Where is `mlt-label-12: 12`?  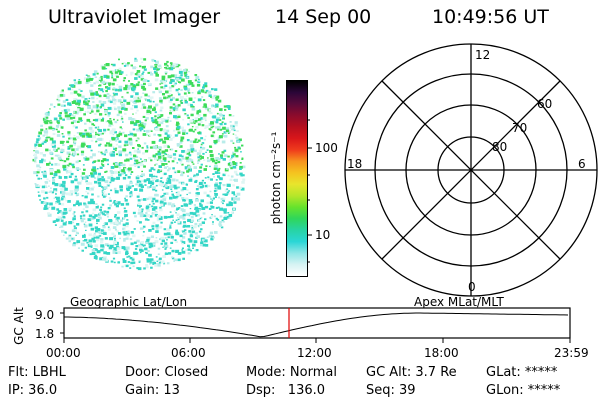
mlt-label-12: 12 is located at coordinates (483, 55).